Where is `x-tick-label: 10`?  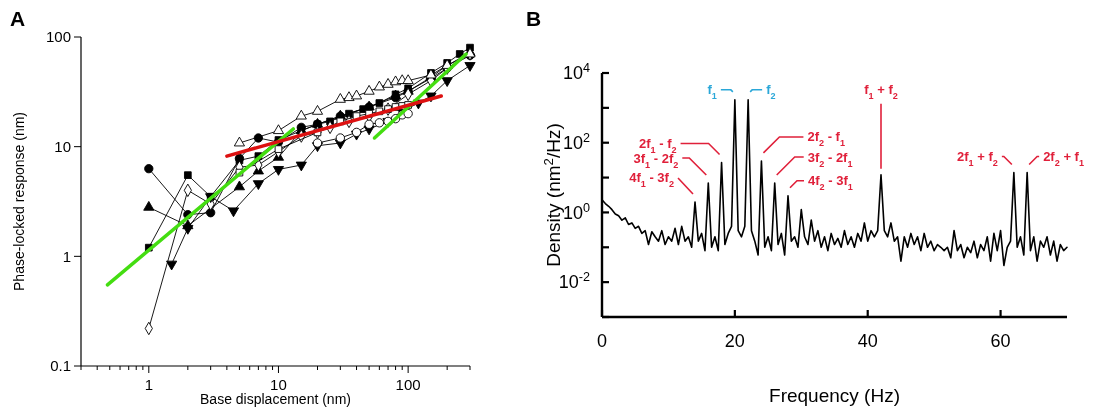 x-tick-label: 10 is located at coordinates (278, 384).